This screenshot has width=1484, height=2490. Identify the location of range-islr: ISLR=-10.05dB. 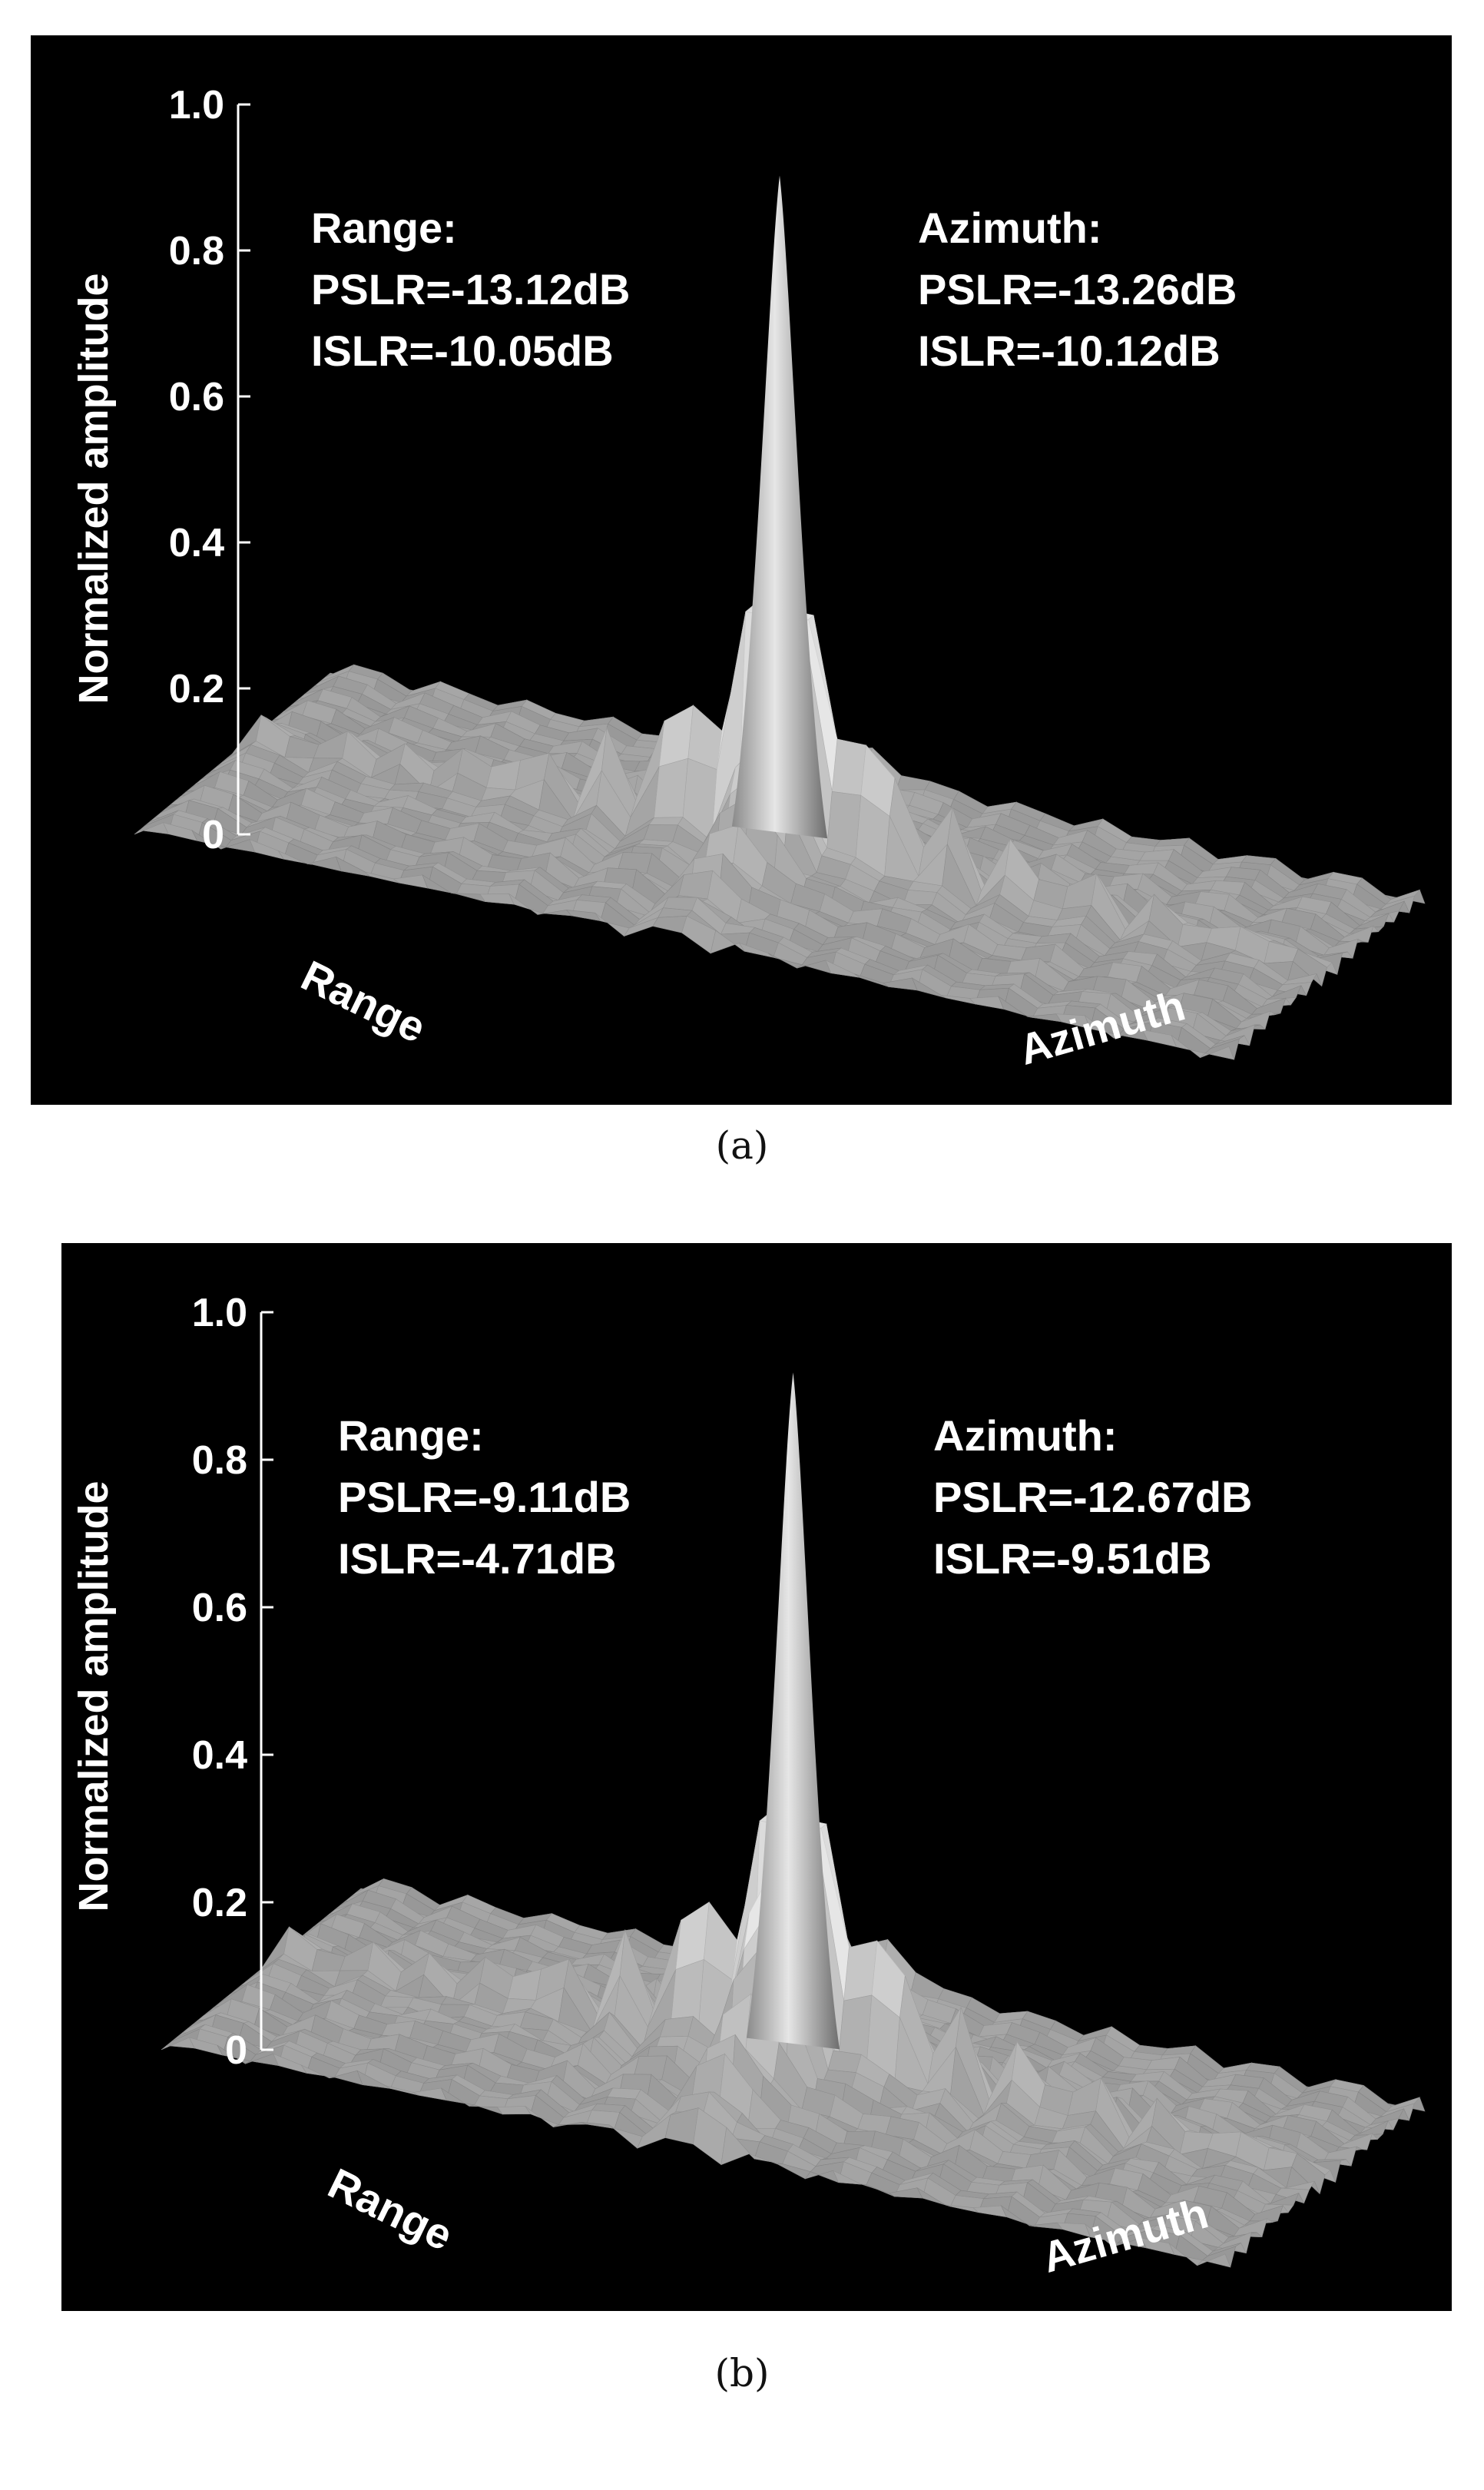
(462, 351).